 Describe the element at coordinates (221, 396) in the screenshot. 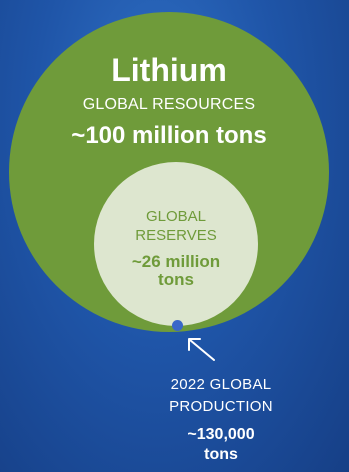

I see `production-label: 2022 GLOBAL PRODUCTION` at that location.